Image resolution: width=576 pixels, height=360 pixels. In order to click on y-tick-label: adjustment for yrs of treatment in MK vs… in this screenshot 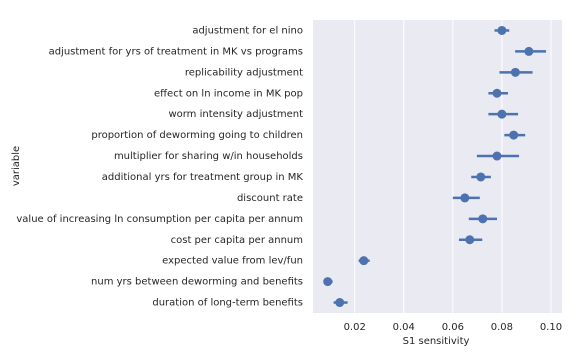, I will do `click(176, 51)`.